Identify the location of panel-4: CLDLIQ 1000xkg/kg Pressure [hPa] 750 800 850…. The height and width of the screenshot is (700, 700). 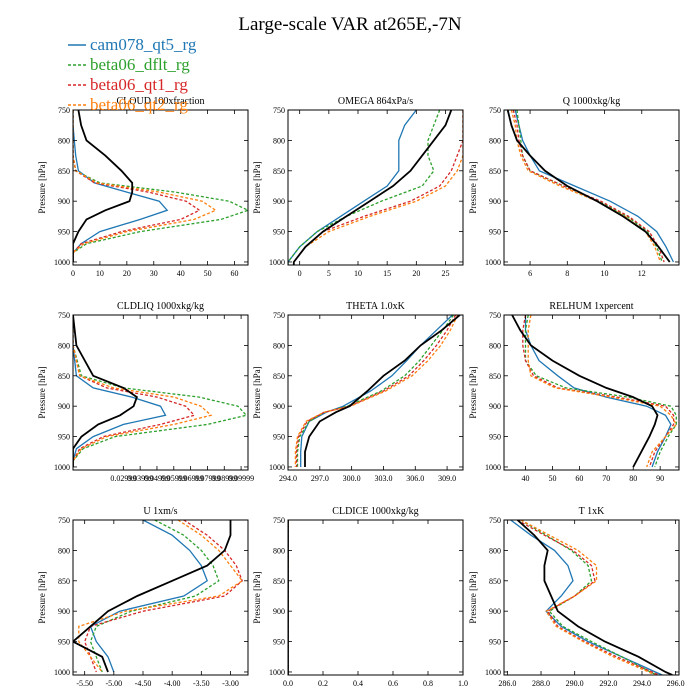
(145, 392).